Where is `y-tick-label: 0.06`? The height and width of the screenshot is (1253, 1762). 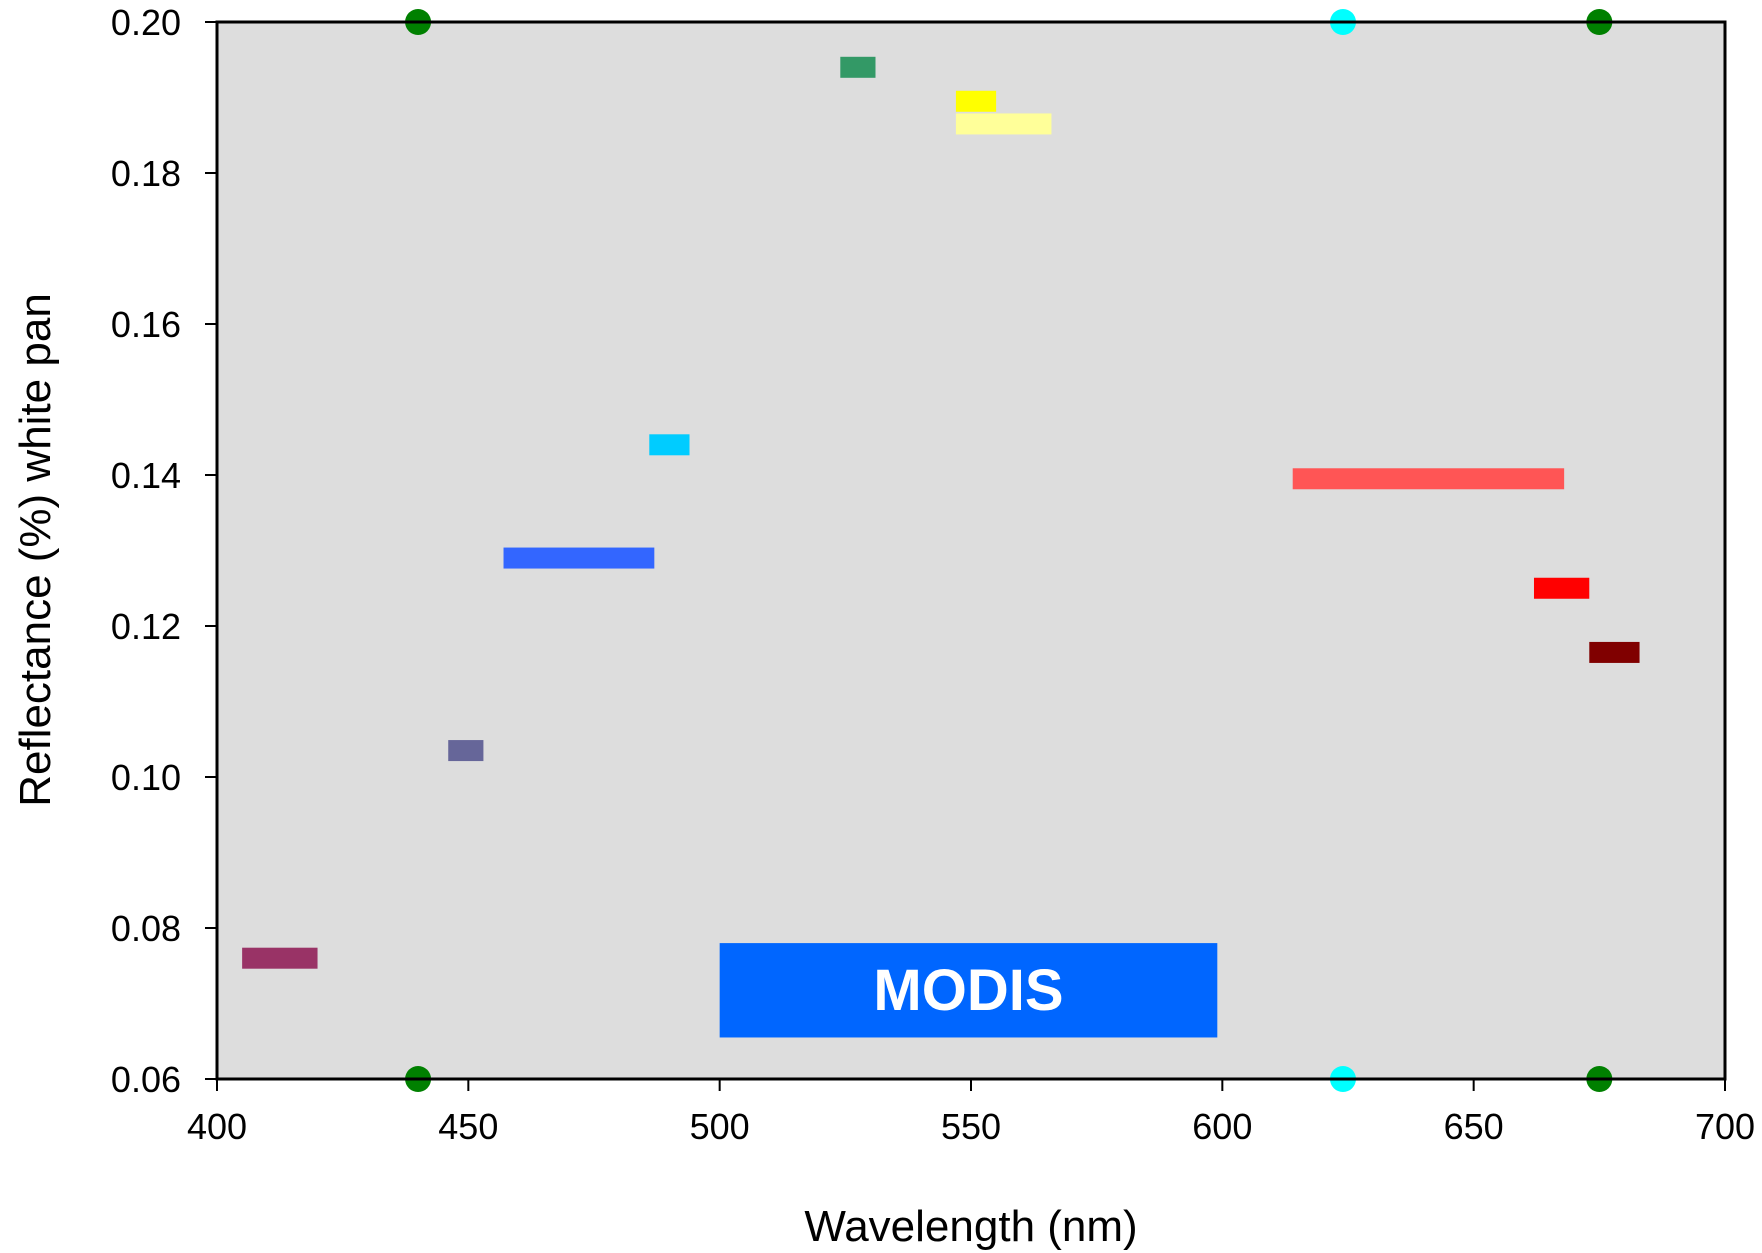 y-tick-label: 0.06 is located at coordinates (146, 1079).